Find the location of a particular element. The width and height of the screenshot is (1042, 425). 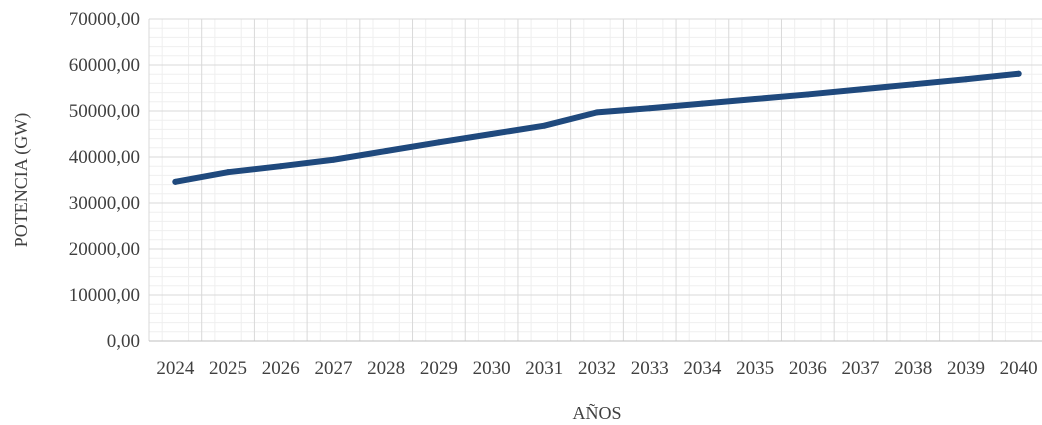

x-tick-label: 2026 is located at coordinates (281, 368).